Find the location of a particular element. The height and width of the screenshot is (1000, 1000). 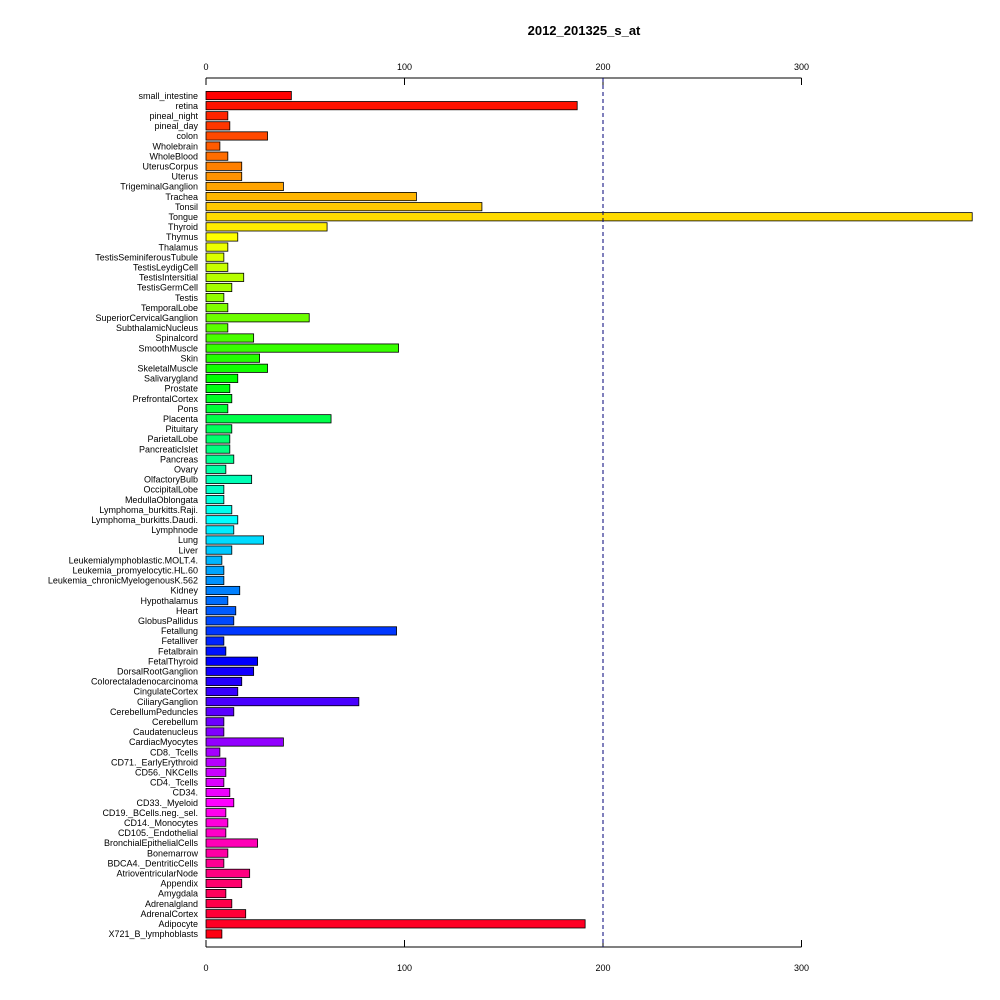

category-label: Adrenalgland is located at coordinates (171, 904).